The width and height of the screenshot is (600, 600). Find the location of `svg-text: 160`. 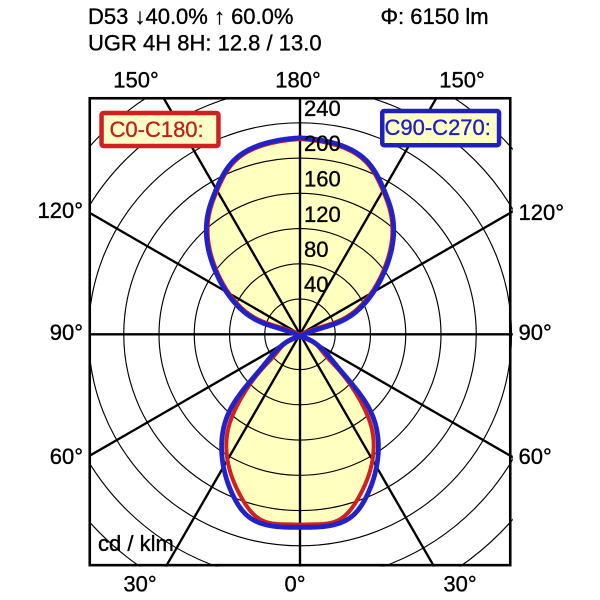

svg-text: 160 is located at coordinates (322, 179).